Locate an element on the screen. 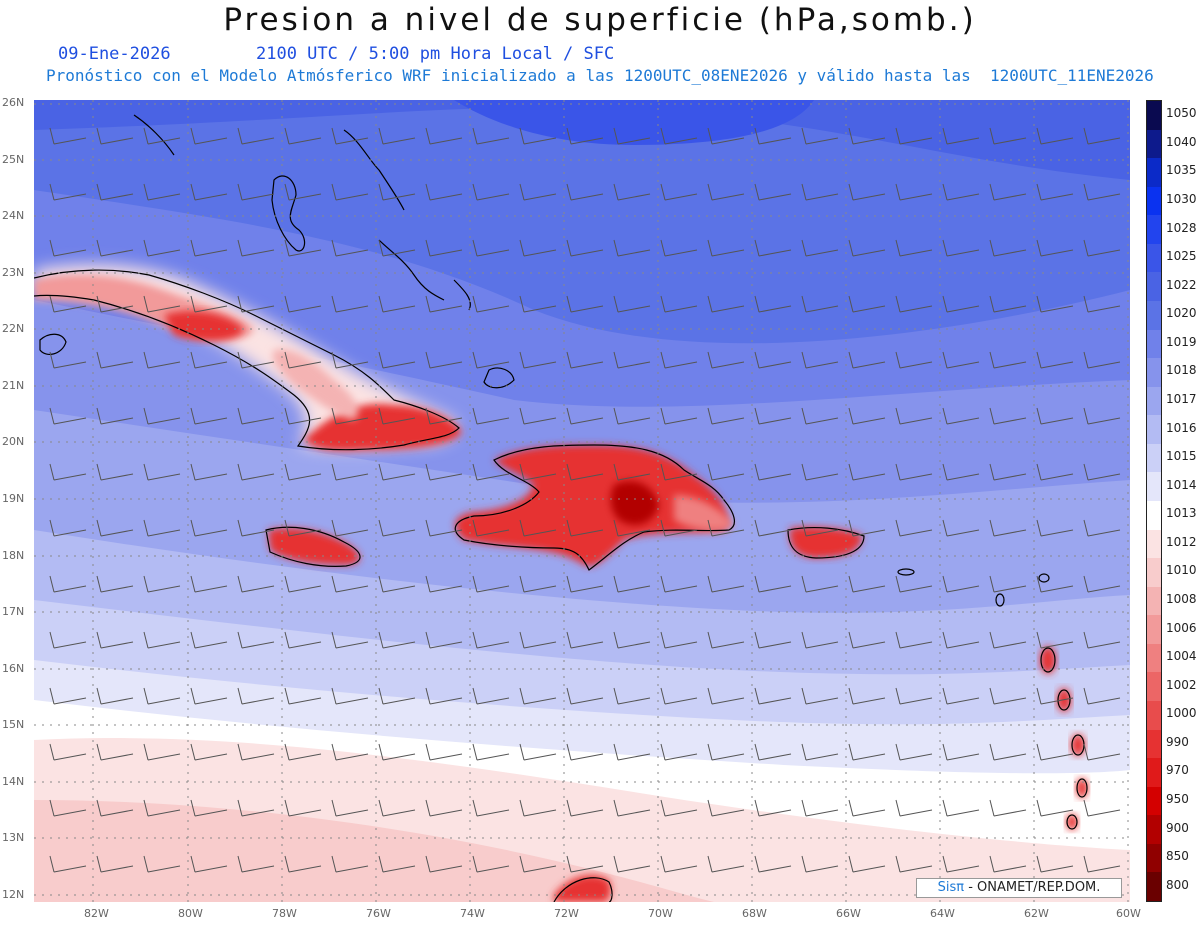  valid-time: 2100 UTC / 5:00 pm Hora Local / SFC is located at coordinates (435, 54).